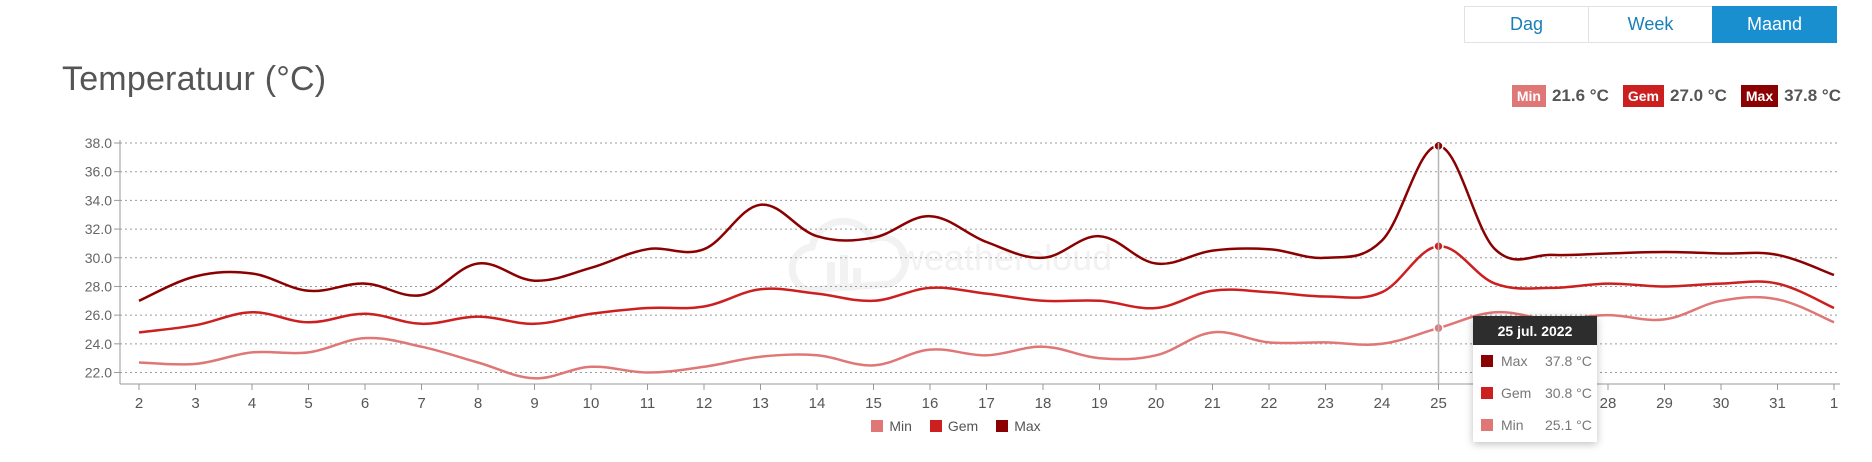  Describe the element at coordinates (252, 403) in the screenshot. I see `x-tick-label: 4` at that location.